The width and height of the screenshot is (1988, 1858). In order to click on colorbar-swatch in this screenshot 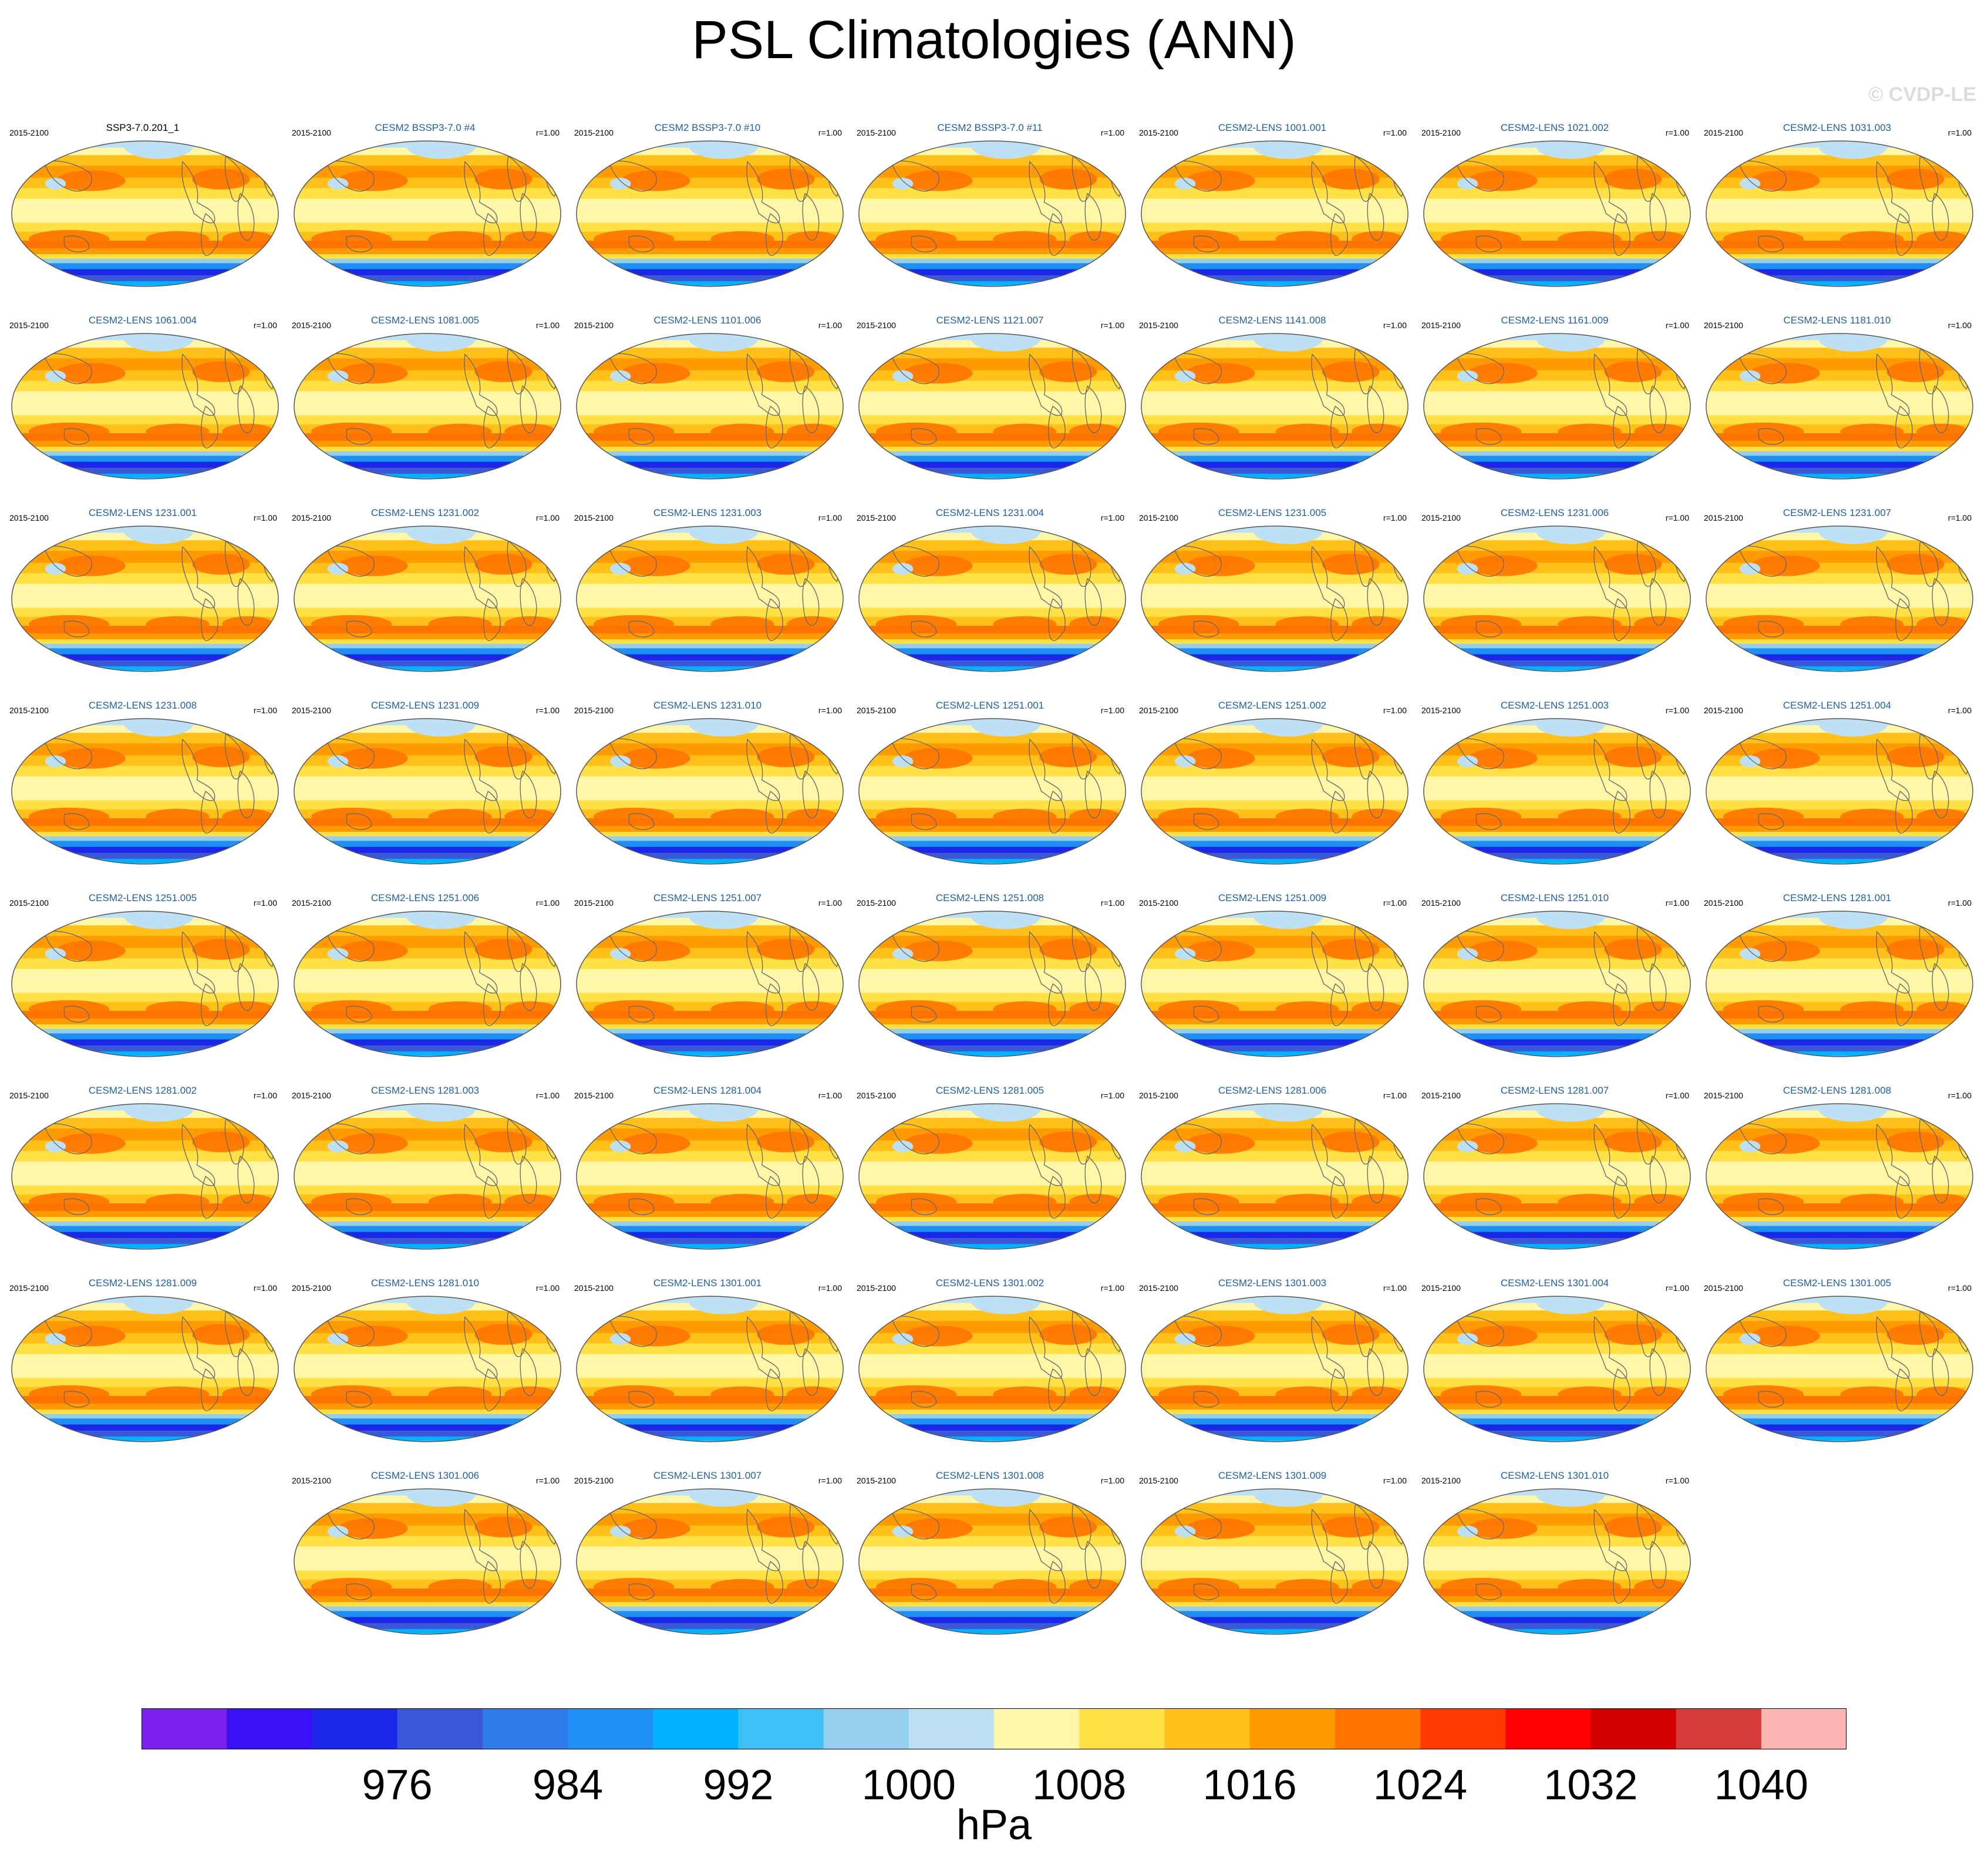, I will do `click(952, 1728)`.